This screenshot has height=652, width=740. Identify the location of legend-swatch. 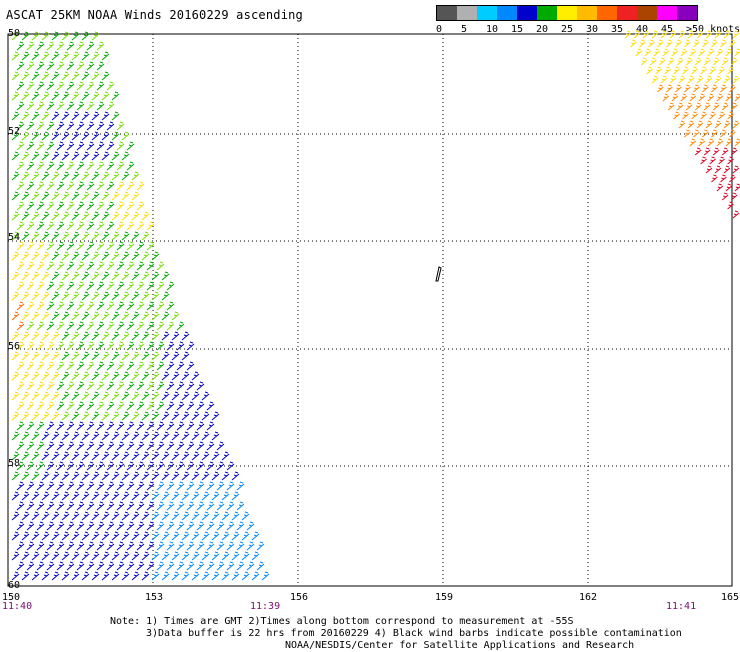
(587, 13).